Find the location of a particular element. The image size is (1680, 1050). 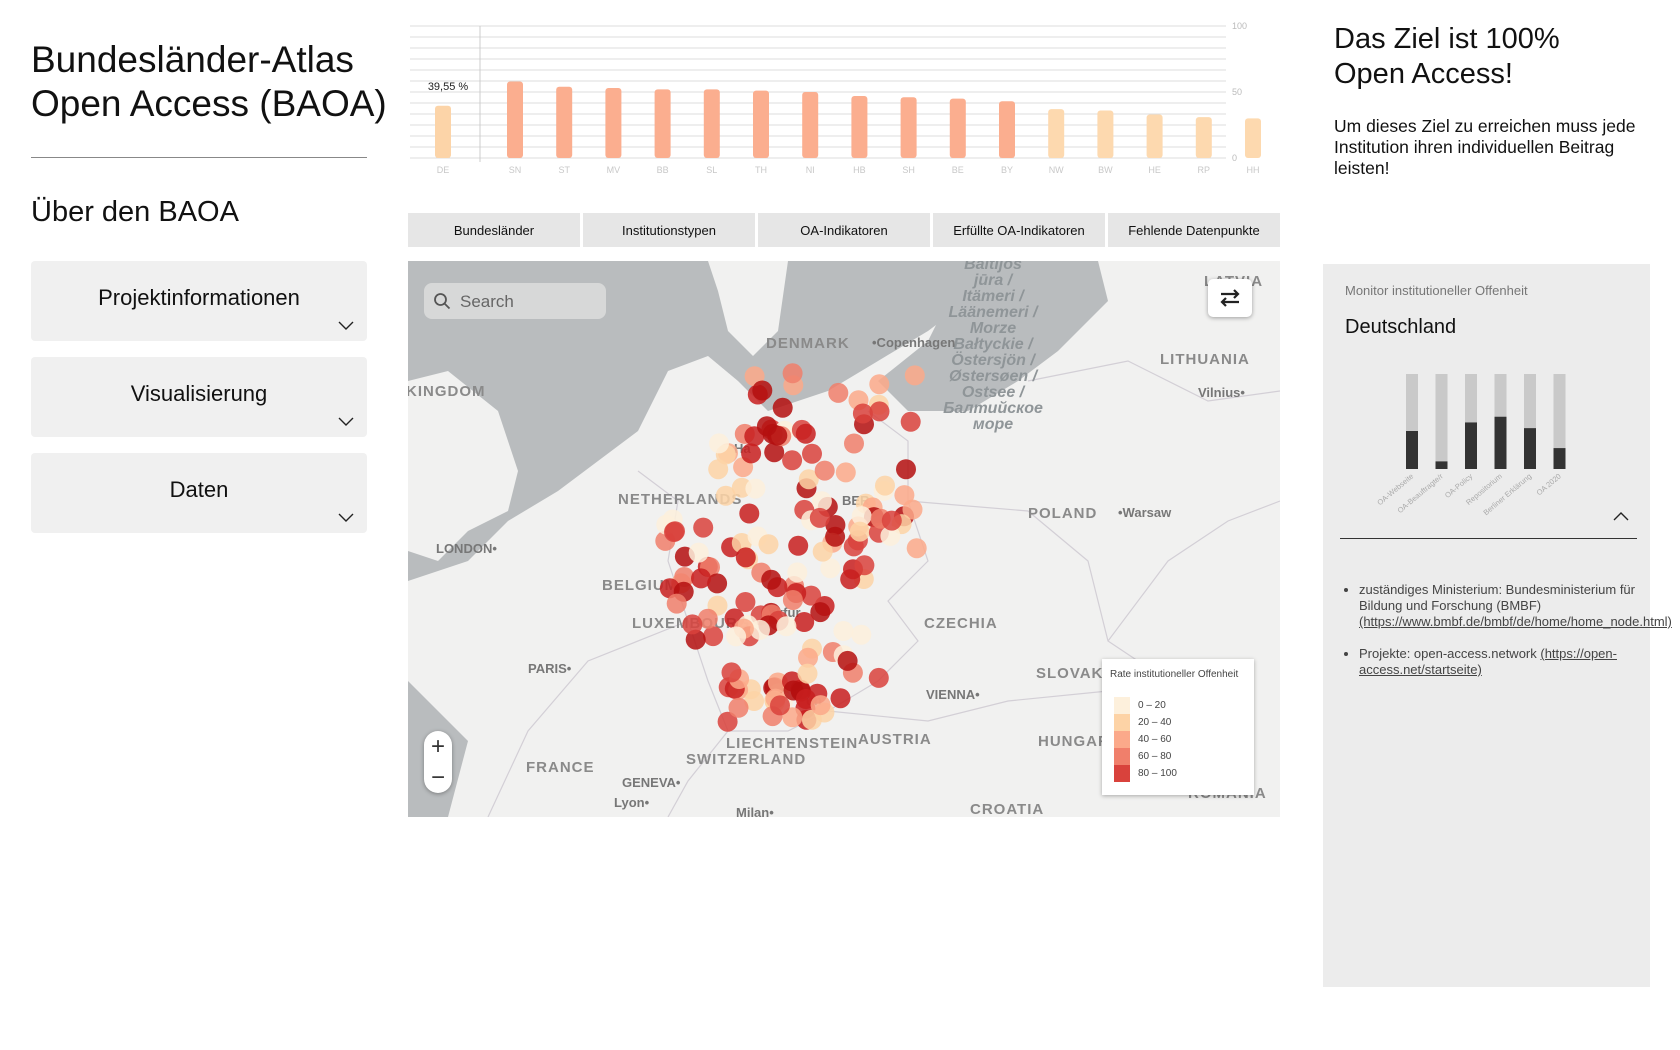

x-tick-label: SN is located at coordinates (515, 170).